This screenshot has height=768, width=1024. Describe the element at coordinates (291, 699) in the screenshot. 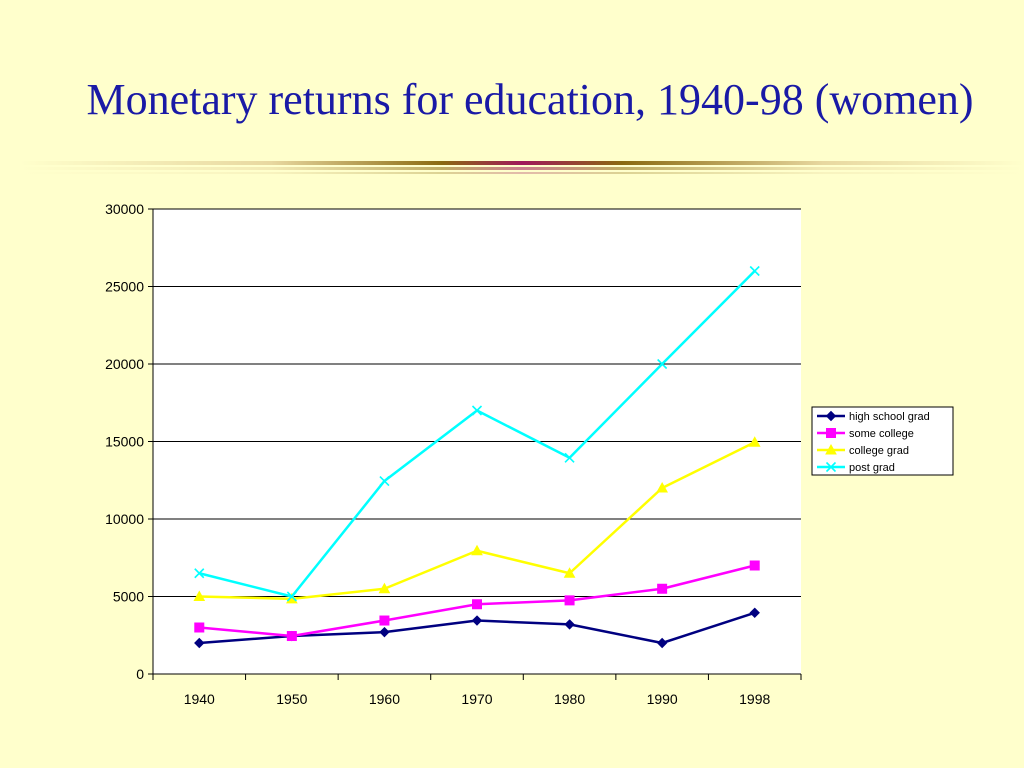

I see `x-tick-label: 1950` at that location.